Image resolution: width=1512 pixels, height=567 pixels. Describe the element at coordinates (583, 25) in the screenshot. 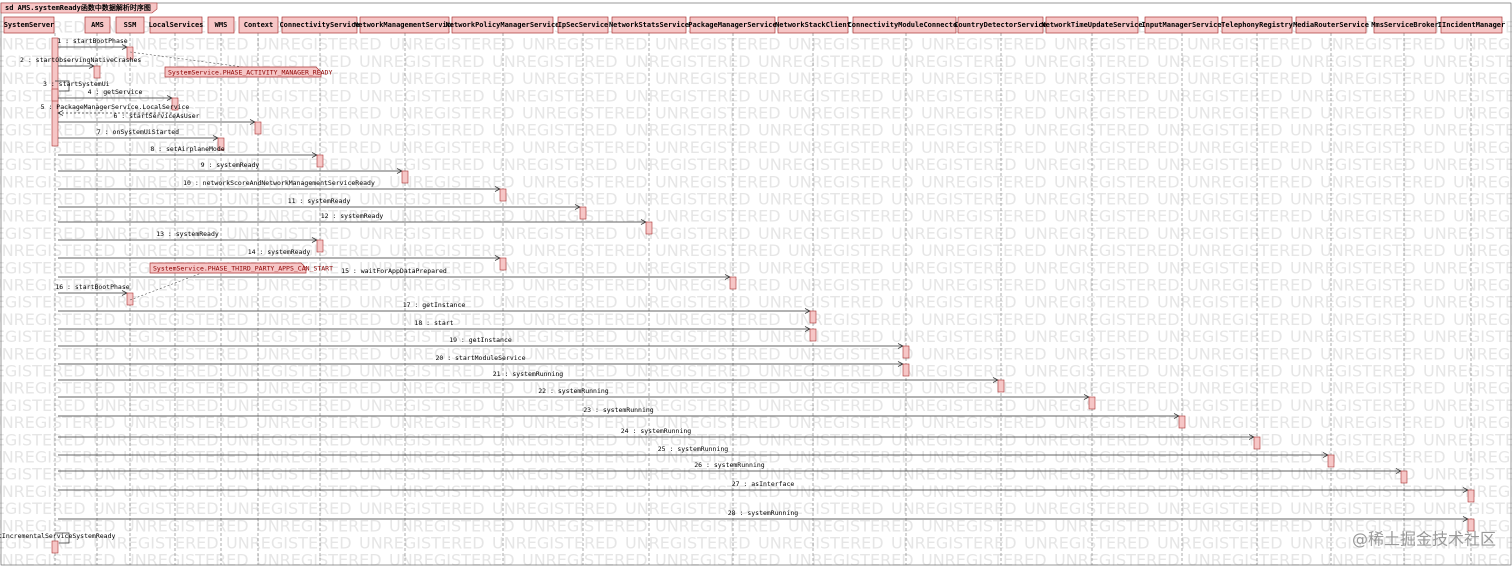

I see `participant-label: IpSecService` at that location.